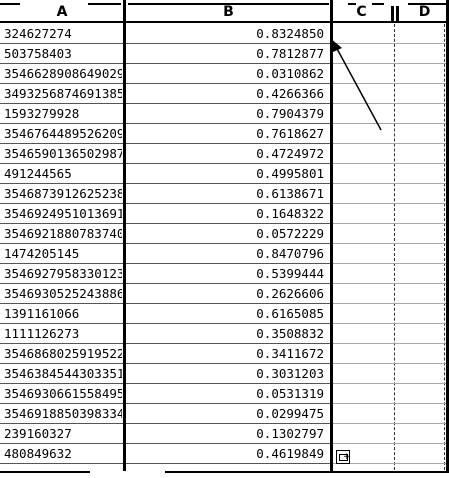  Describe the element at coordinates (307, 472) in the screenshot. I see `bottom-border-right` at that location.